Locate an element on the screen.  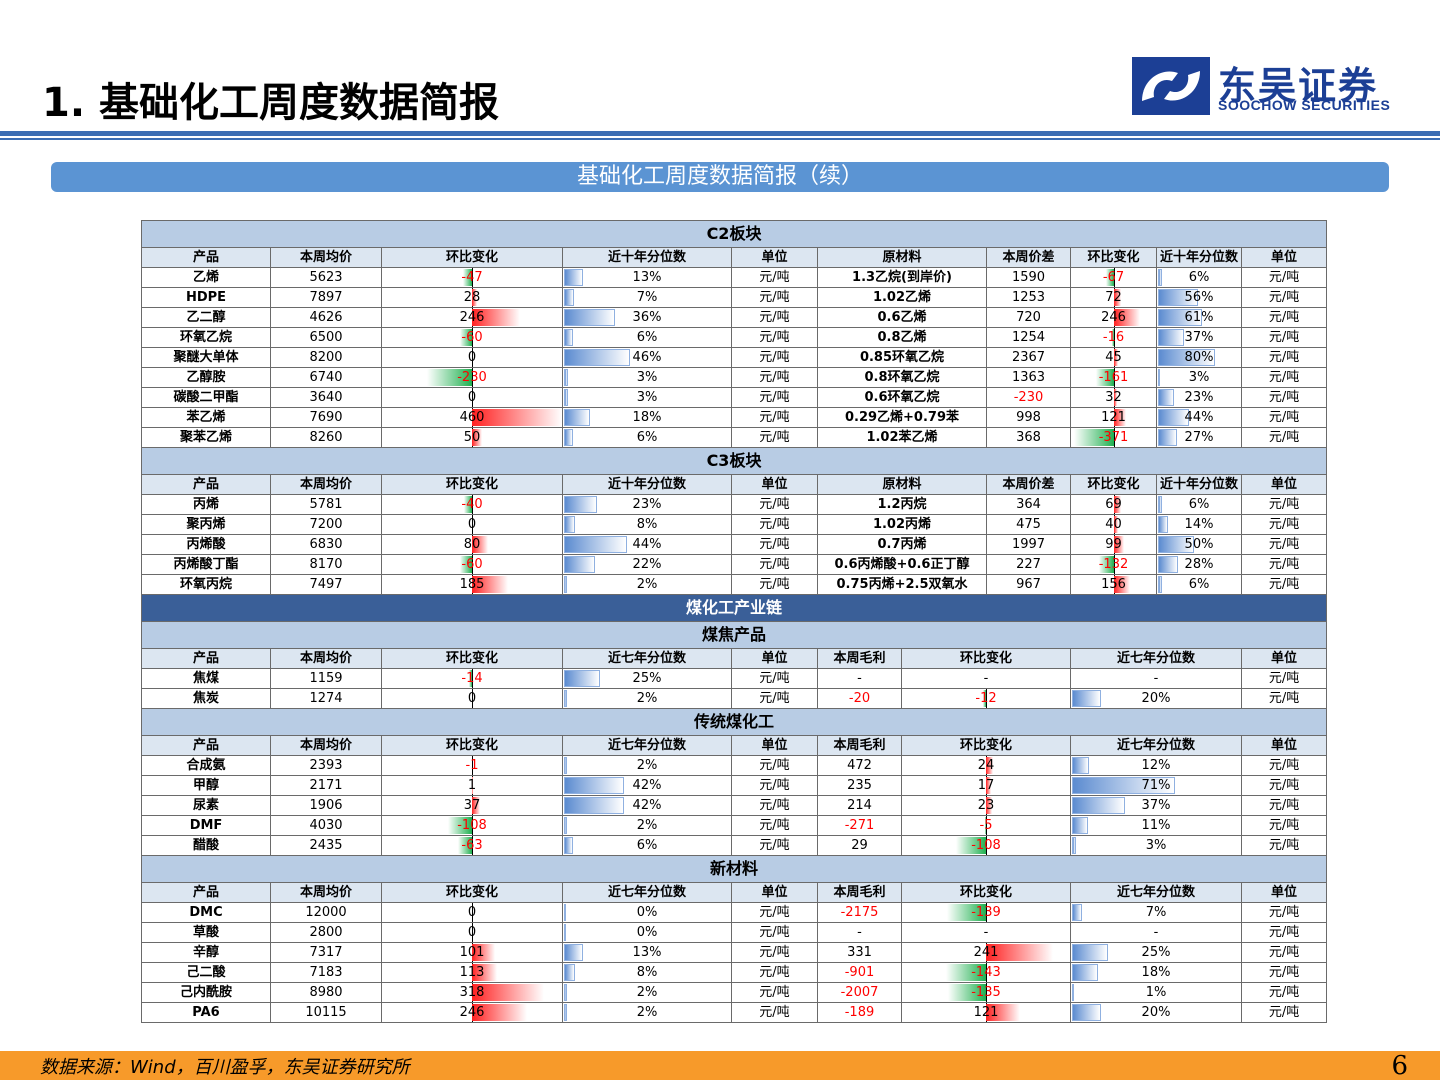
spread-percentile: 50% is located at coordinates (1199, 545).